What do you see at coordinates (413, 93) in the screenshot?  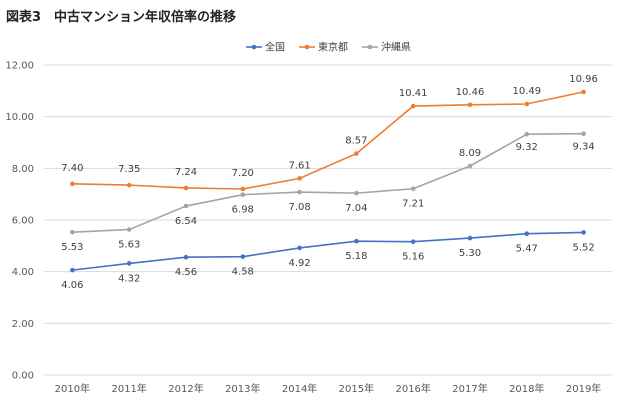 I see `data-label: 10.41` at bounding box center [413, 93].